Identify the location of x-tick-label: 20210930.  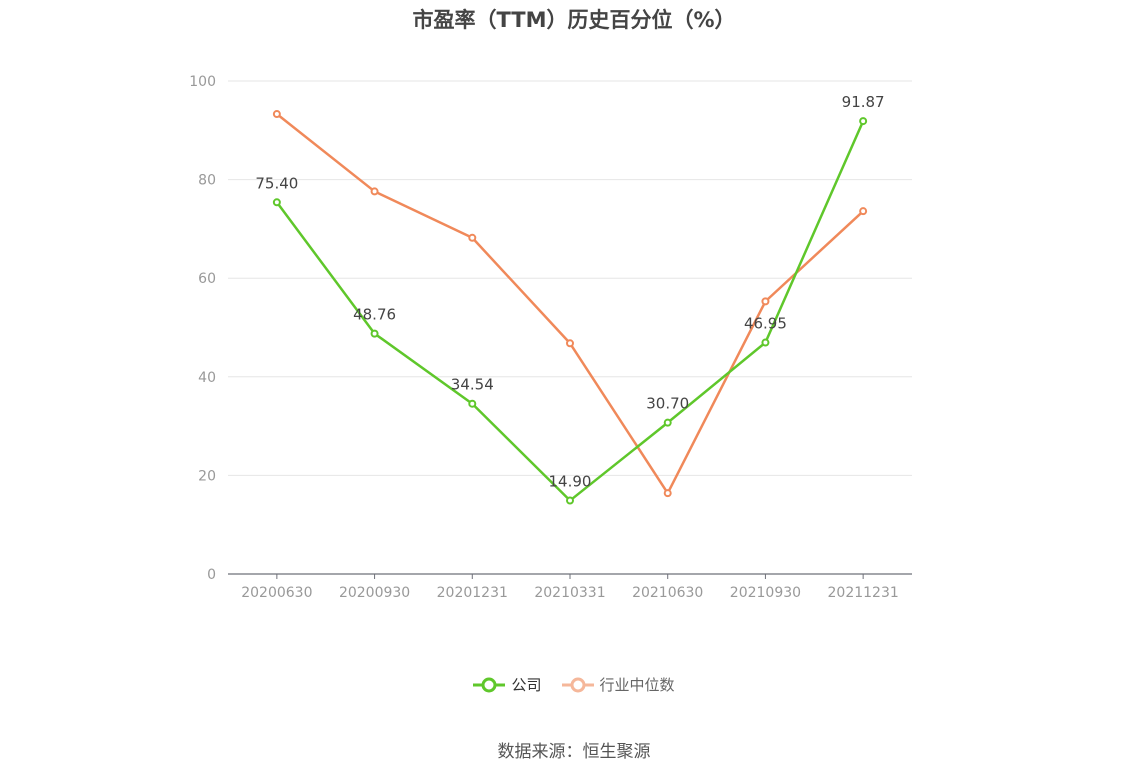
(765, 593).